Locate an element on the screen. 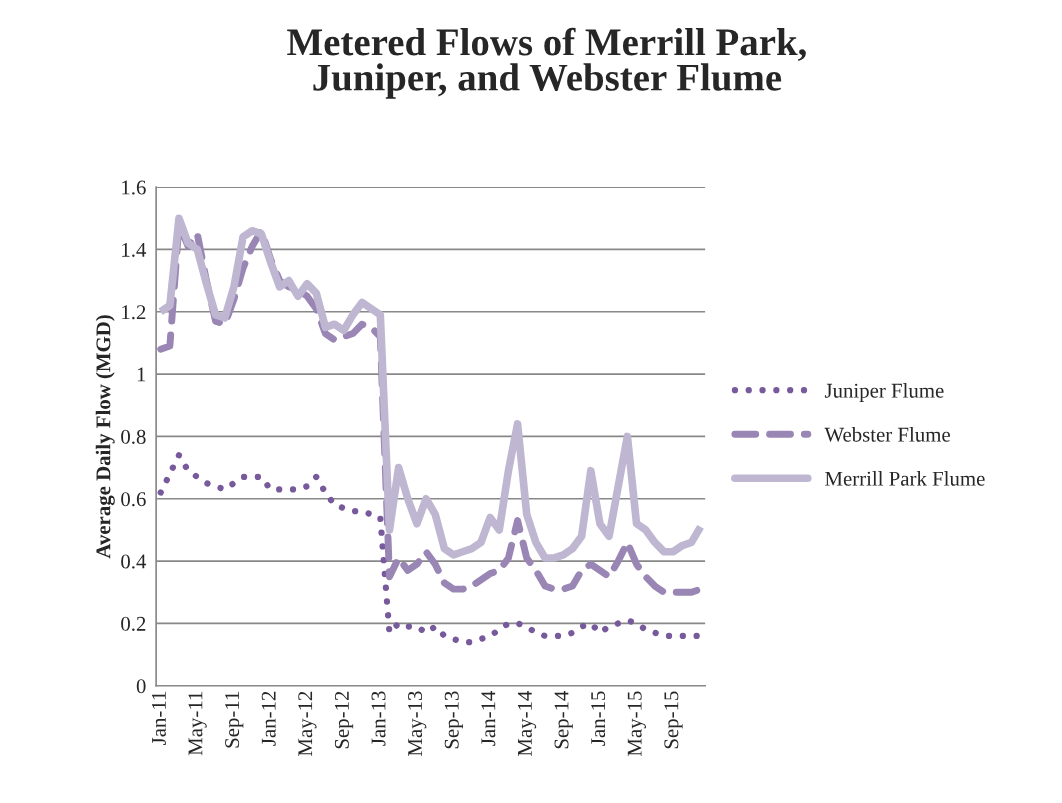 The image size is (1062, 803). x-tick-label: Jan-13 is located at coordinates (378, 718).